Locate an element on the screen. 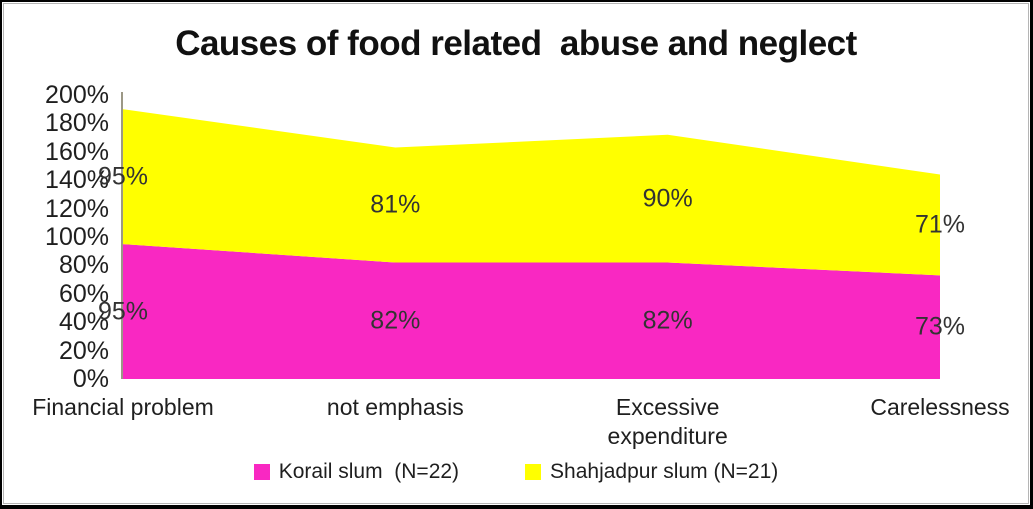 The image size is (1033, 509). legend-item-korail: Korail slum (N=22) is located at coordinates (356, 472).